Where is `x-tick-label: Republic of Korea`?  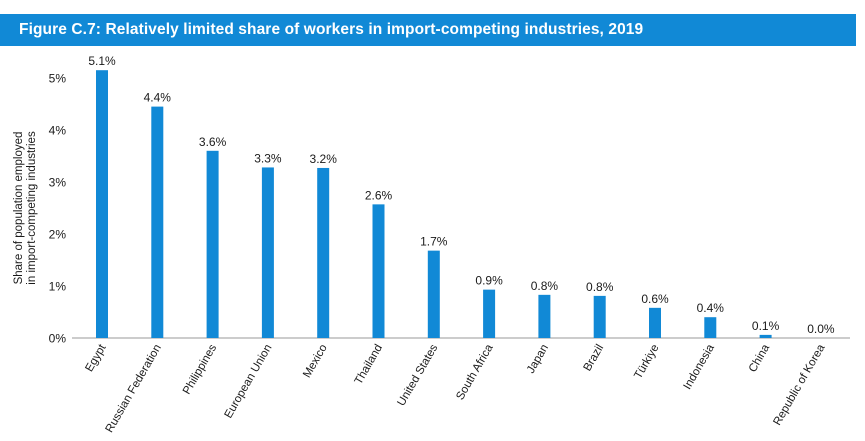 x-tick-label: Republic of Korea is located at coordinates (799, 385).